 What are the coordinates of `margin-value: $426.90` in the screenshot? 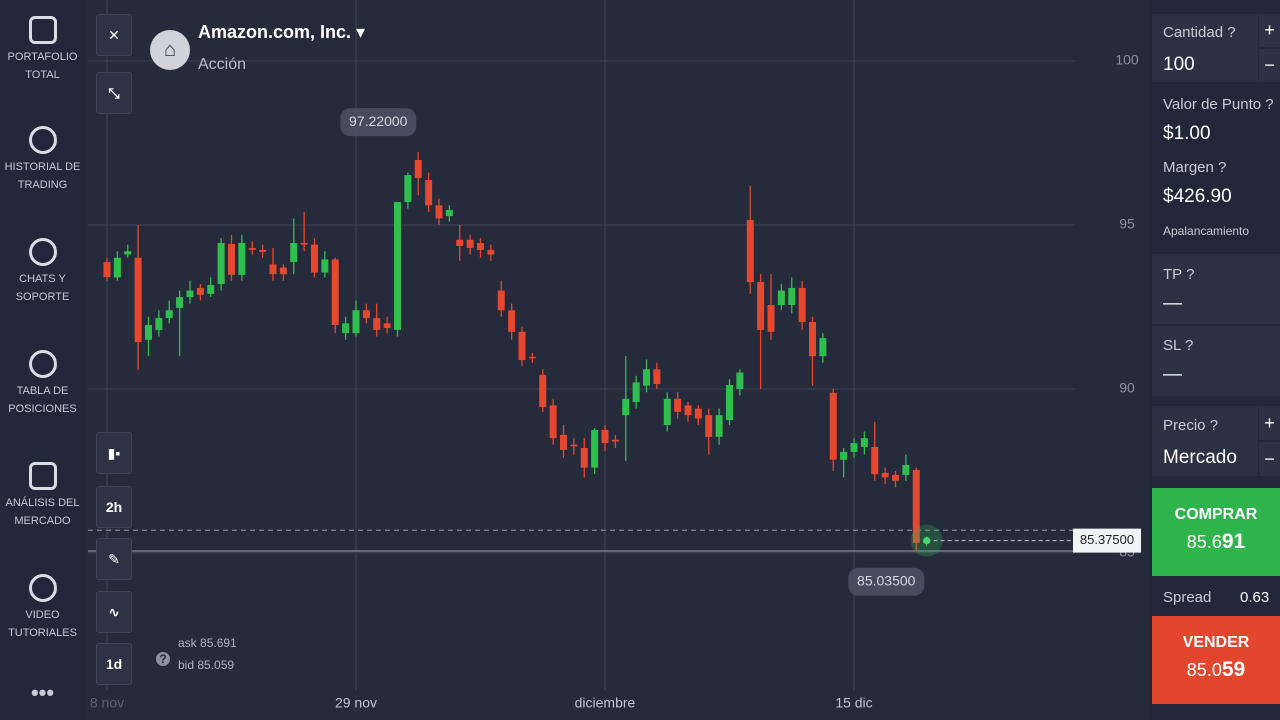 It's located at (1197, 196).